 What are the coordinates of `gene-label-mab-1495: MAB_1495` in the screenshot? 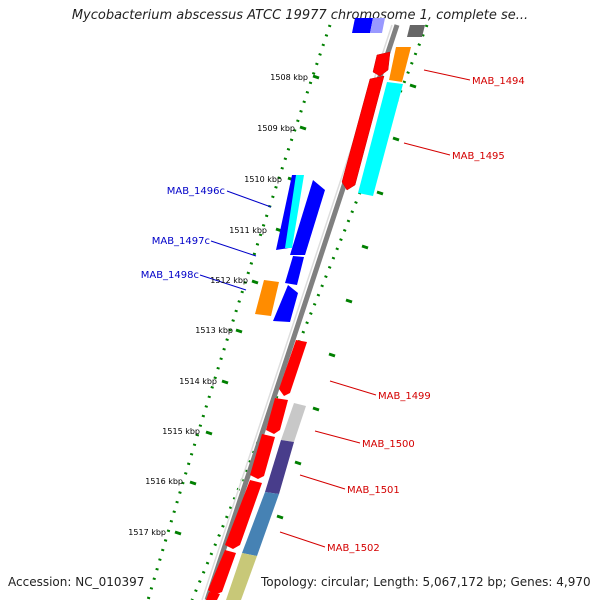 It's located at (478, 156).